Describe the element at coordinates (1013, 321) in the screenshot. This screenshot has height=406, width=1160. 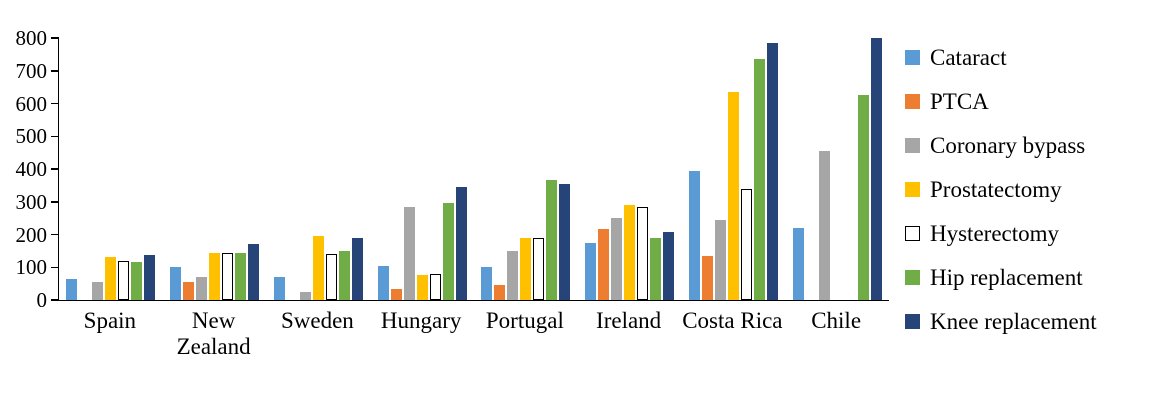
I see `legend-label: Knee replacement` at that location.